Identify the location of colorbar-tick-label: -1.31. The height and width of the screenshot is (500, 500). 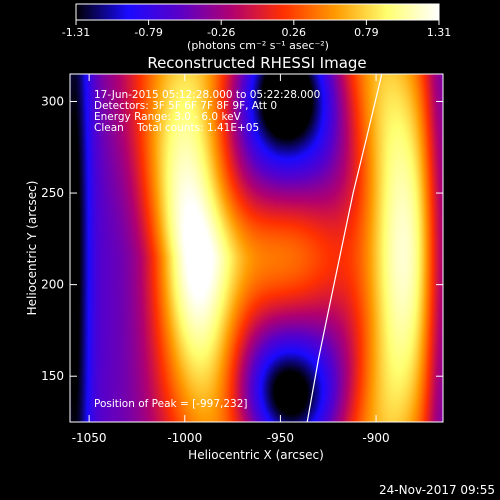
(76, 32).